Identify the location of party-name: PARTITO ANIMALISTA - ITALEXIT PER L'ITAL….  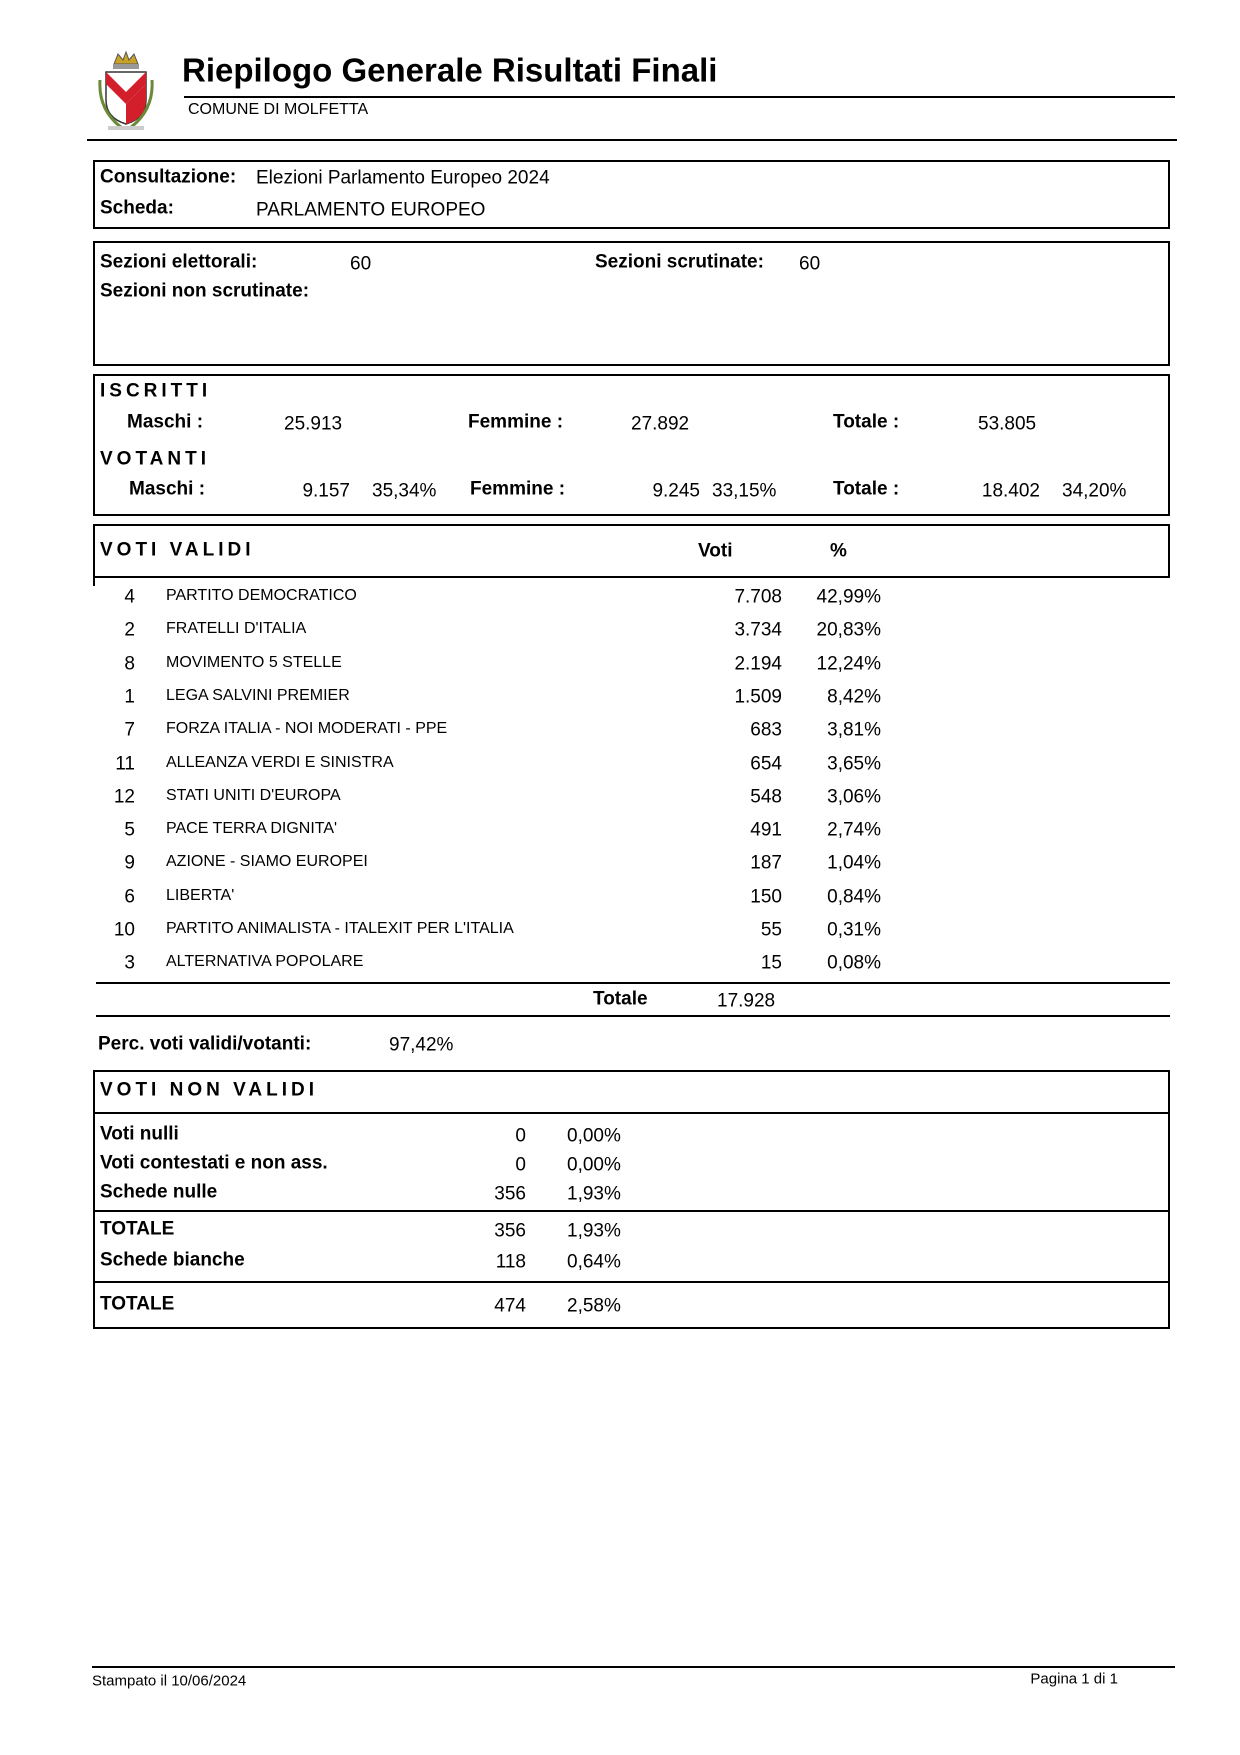
(340, 928).